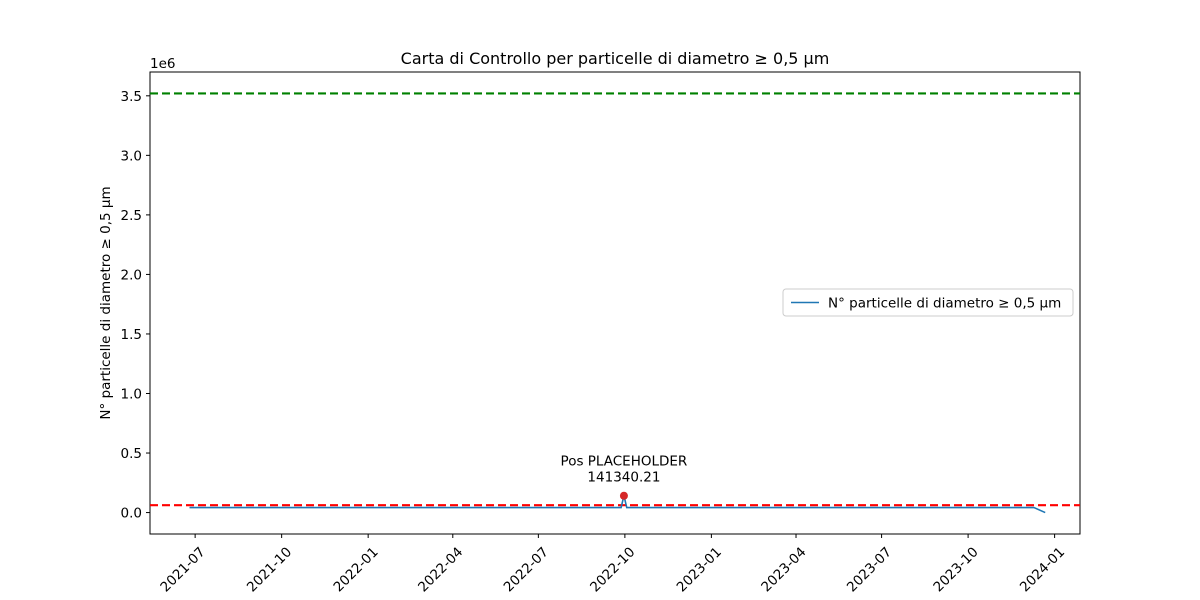 The image size is (1200, 600). Describe the element at coordinates (944, 304) in the screenshot. I see `legend-entry: N° particelle di diametro ≥ 0,5 µm` at that location.